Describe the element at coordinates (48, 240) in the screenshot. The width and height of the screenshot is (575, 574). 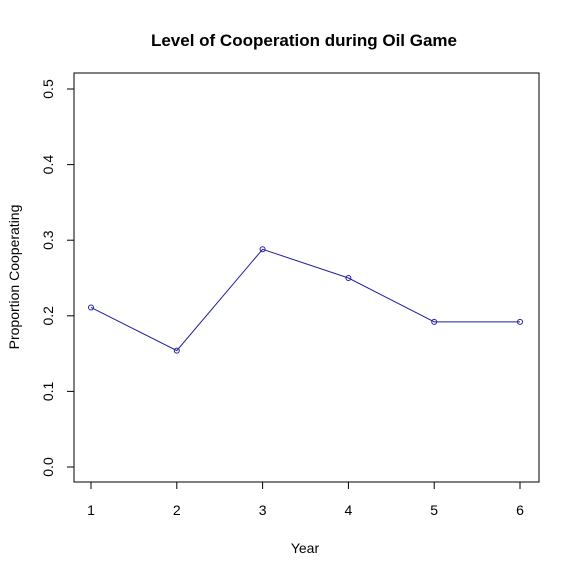
I see `y-tick-label: 0.3` at that location.